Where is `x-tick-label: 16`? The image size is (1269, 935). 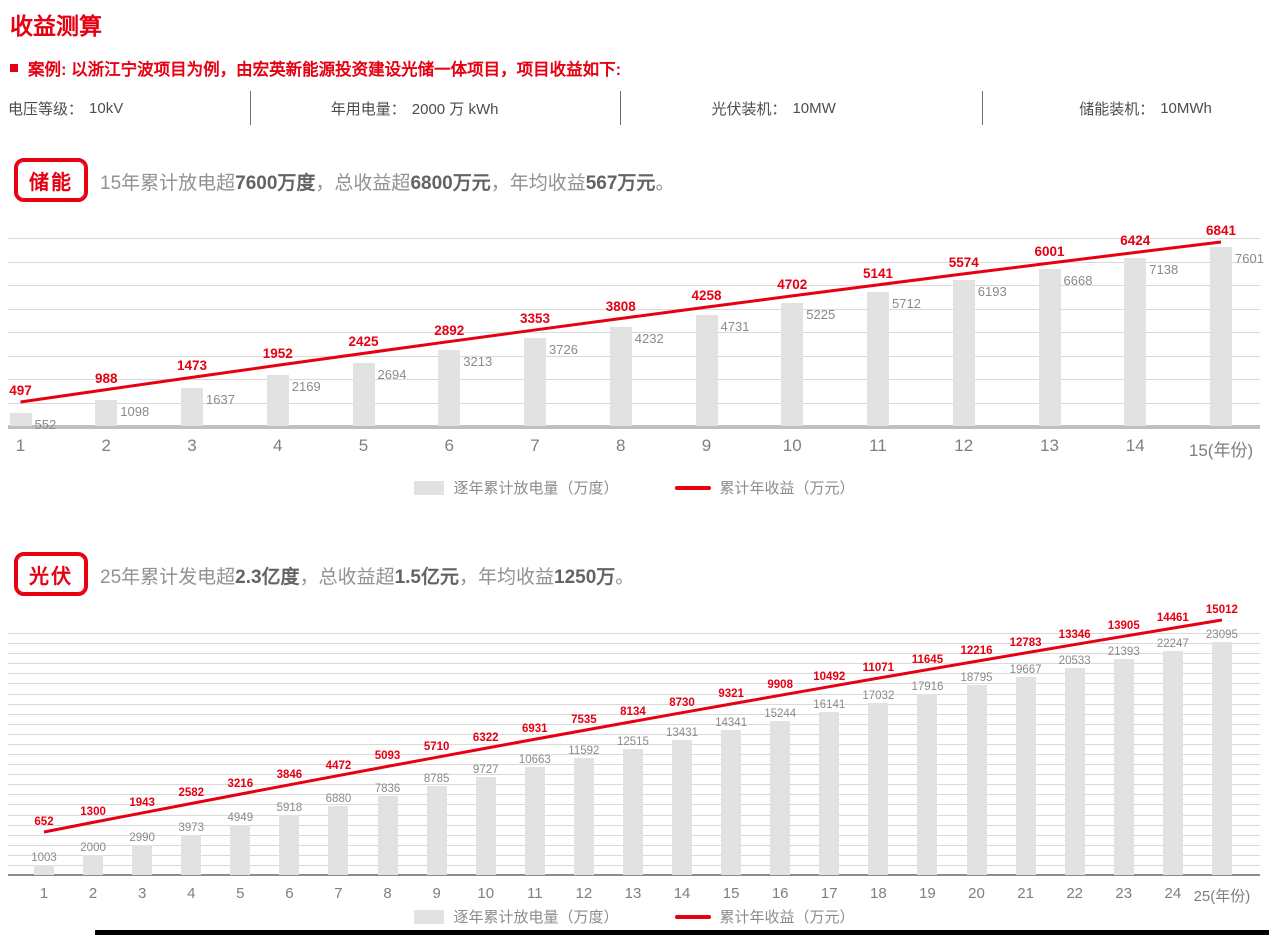 x-tick-label: 16 is located at coordinates (780, 893).